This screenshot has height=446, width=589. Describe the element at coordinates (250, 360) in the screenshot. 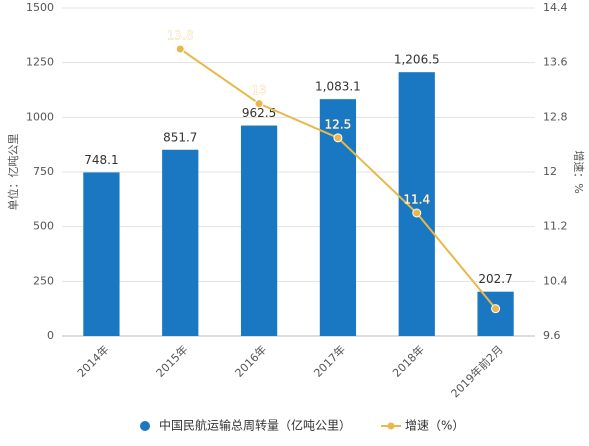

I see `x-tick-label: 2016年` at that location.